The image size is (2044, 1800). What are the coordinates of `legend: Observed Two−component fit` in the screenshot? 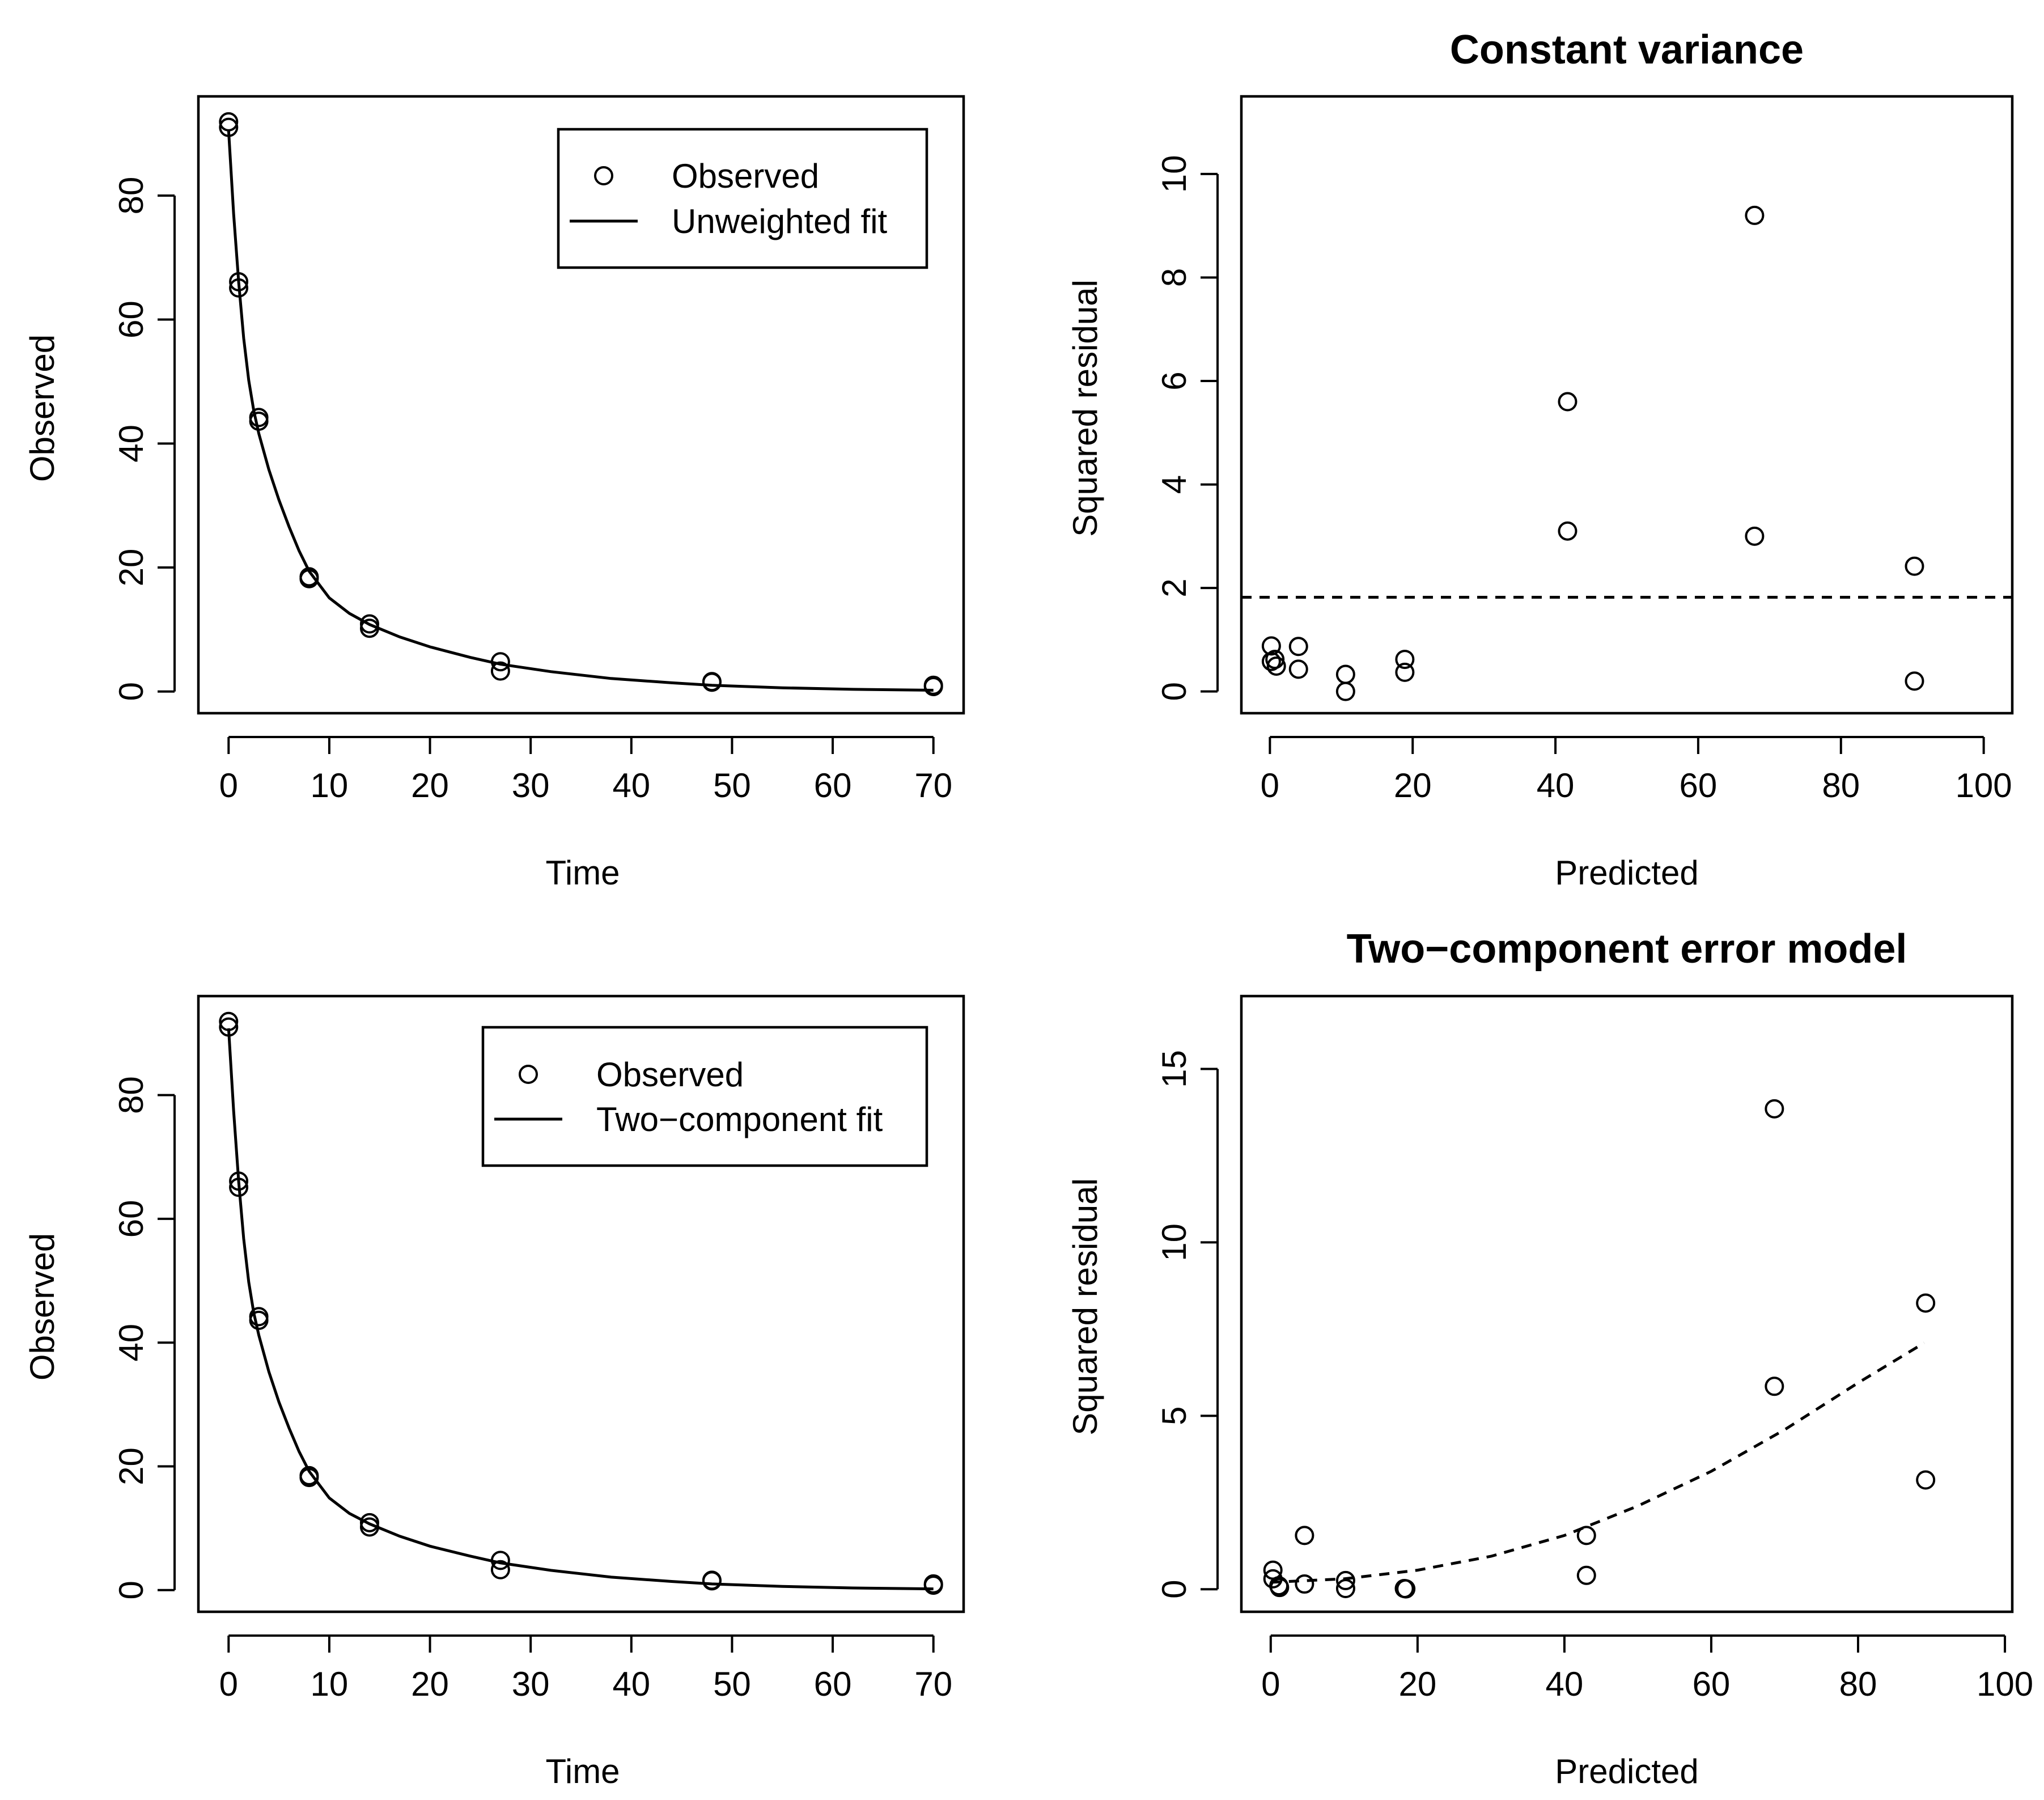 It's located at (705, 1096).